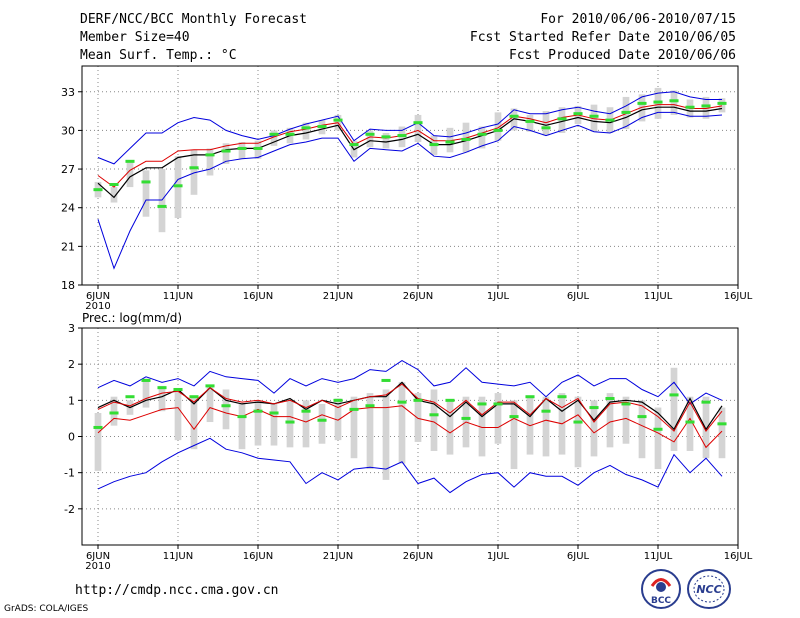 The width and height of the screenshot is (800, 618). I want to click on y-tick-label: 24, so click(68, 208).